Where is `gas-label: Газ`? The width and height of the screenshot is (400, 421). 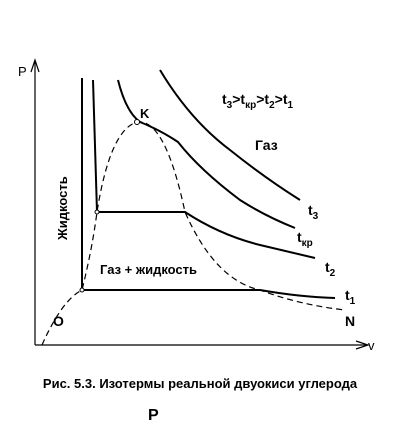 gas-label: Газ is located at coordinates (266, 145).